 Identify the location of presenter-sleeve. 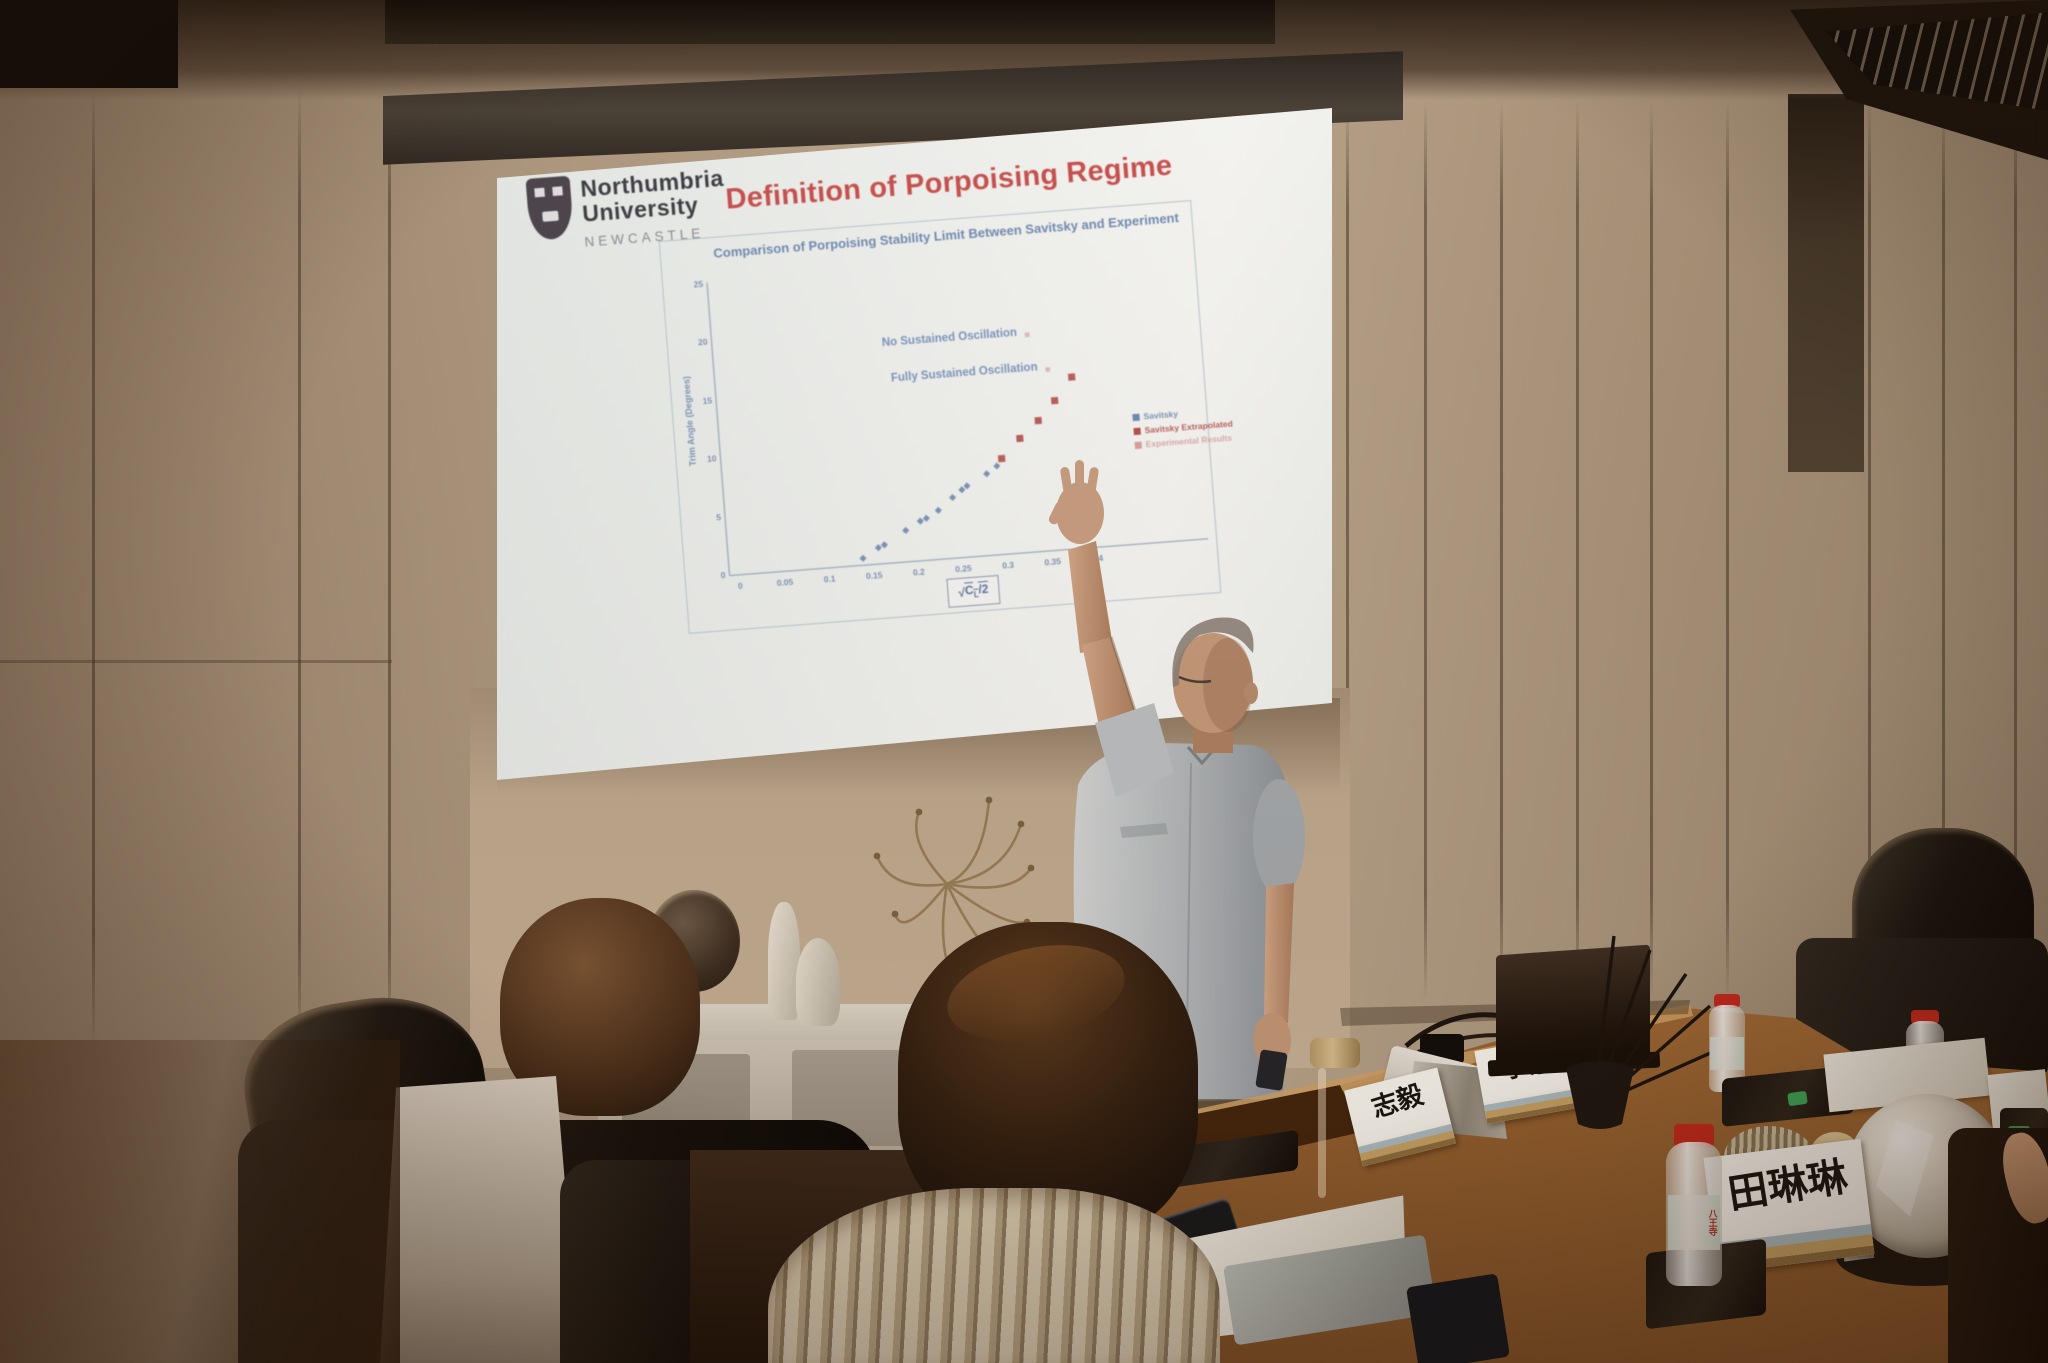
(1134, 750).